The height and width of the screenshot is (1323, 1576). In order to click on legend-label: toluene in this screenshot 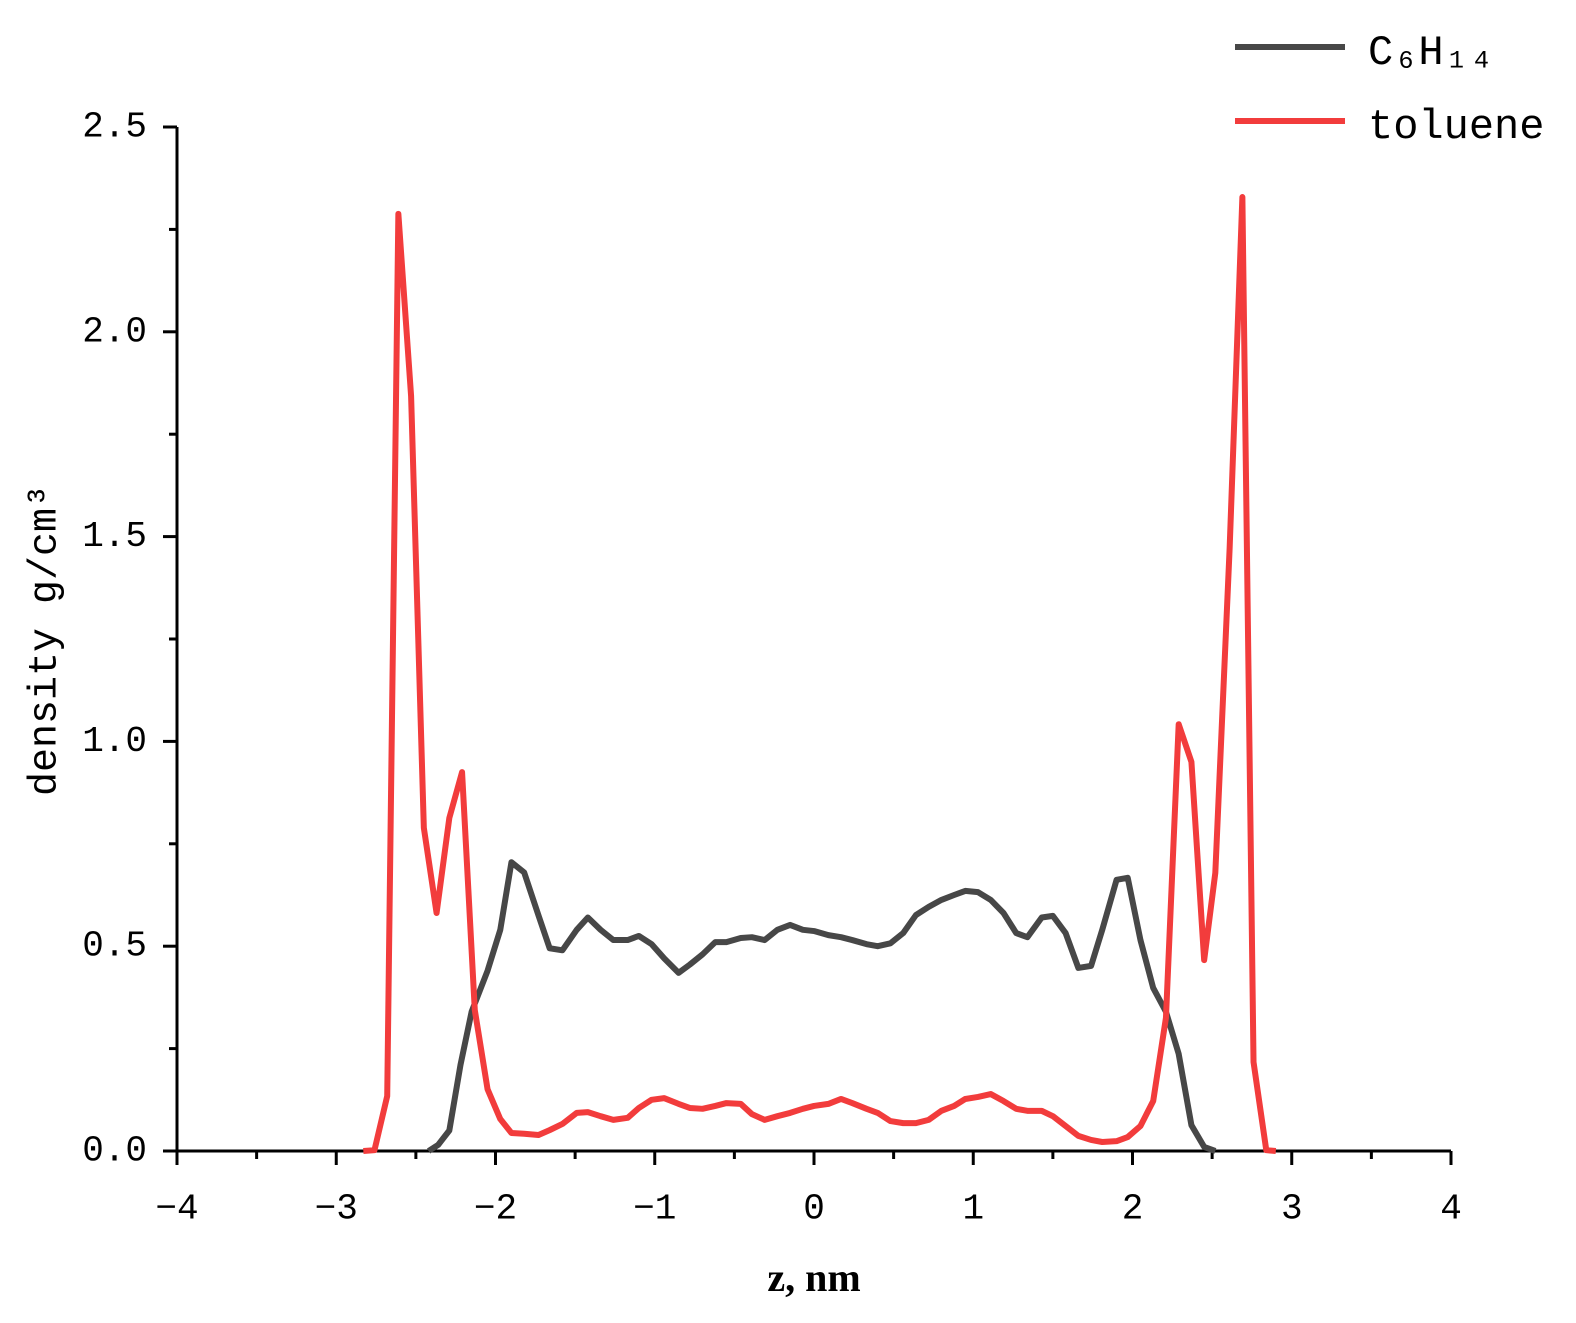, I will do `click(1456, 127)`.